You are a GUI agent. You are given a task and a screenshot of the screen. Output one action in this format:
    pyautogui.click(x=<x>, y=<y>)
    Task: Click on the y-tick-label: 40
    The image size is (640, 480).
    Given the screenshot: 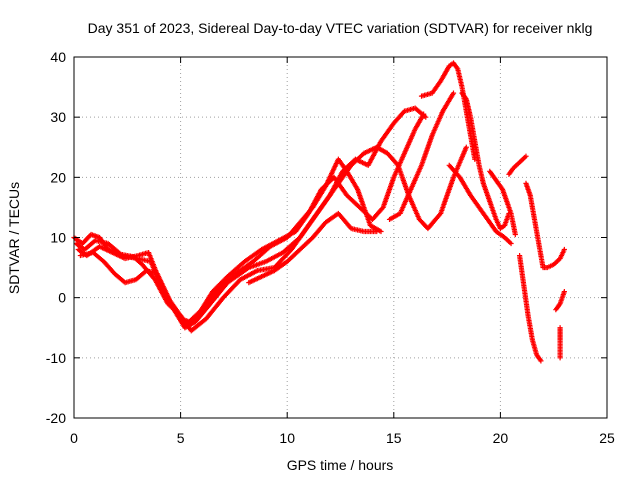 What is the action you would take?
    pyautogui.click(x=58, y=57)
    